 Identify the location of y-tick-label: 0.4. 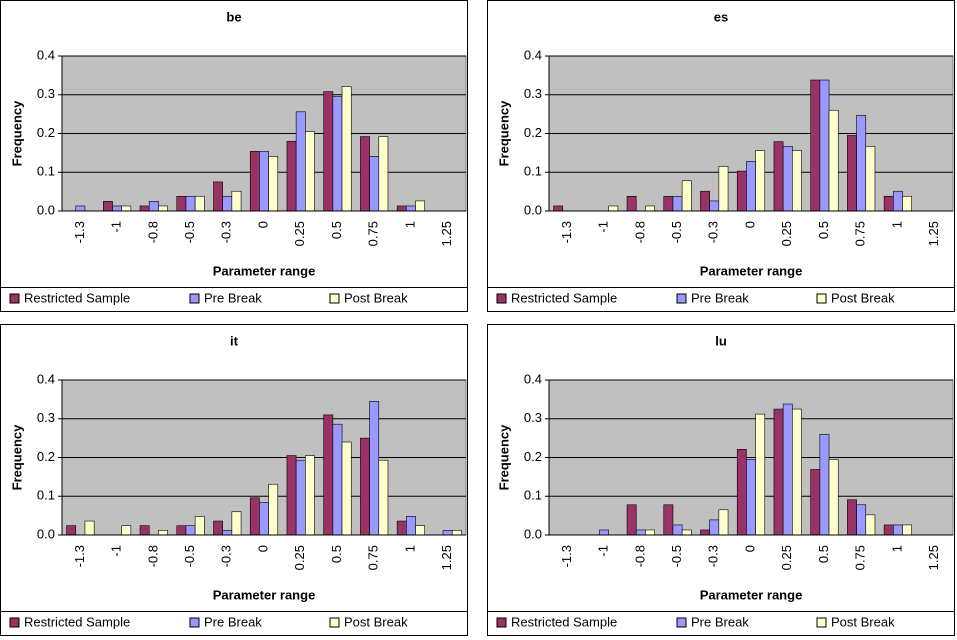
(46, 378).